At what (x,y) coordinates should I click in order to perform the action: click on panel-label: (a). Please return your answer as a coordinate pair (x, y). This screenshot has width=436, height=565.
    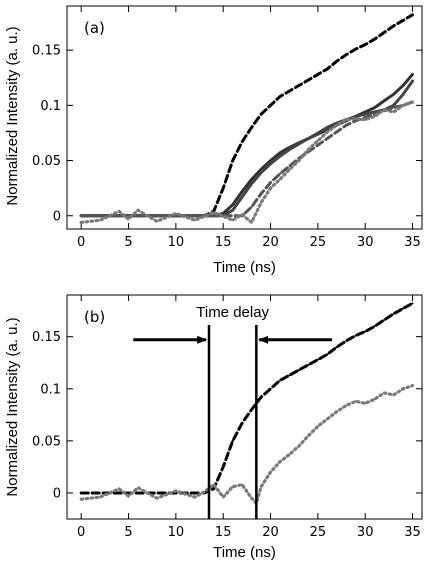
    Looking at the image, I should click on (94, 28).